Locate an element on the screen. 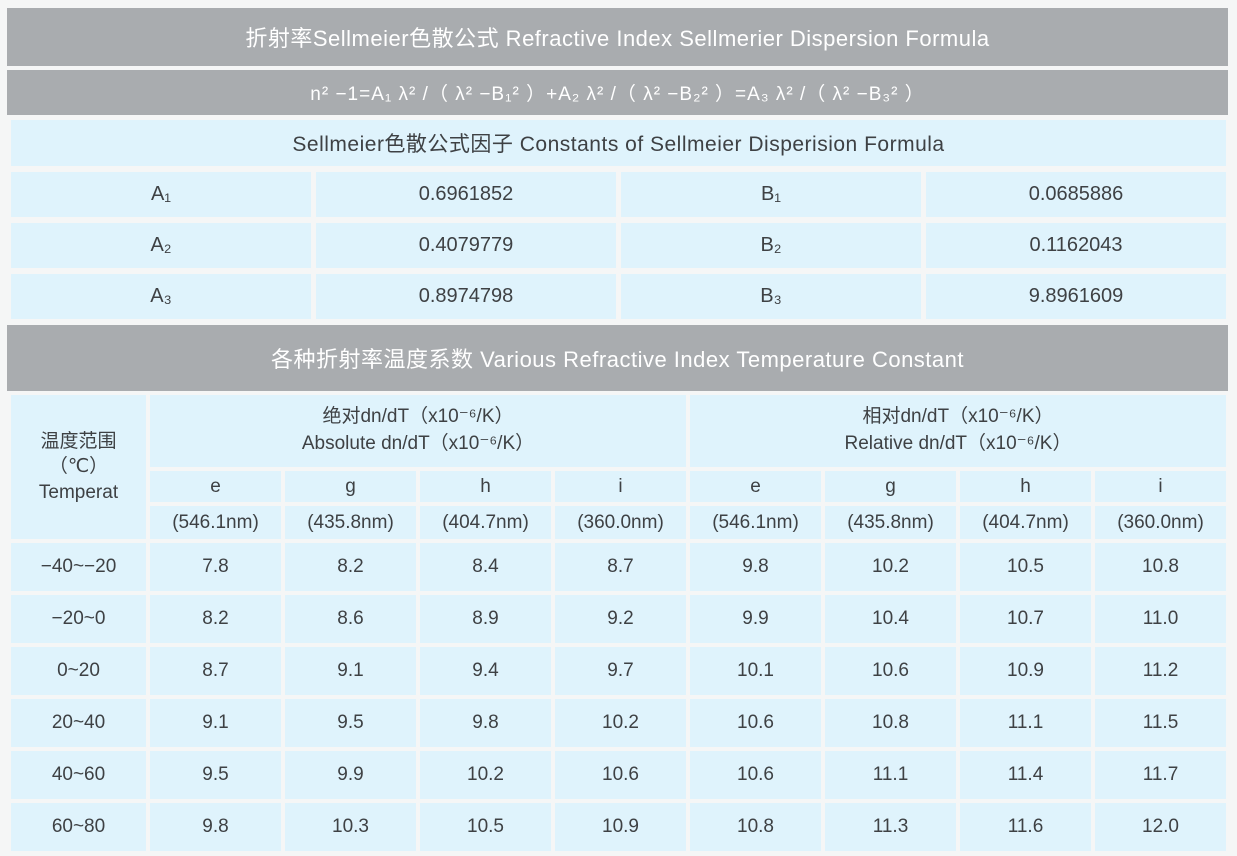  temp-range-cell: −20~0 is located at coordinates (78, 619).